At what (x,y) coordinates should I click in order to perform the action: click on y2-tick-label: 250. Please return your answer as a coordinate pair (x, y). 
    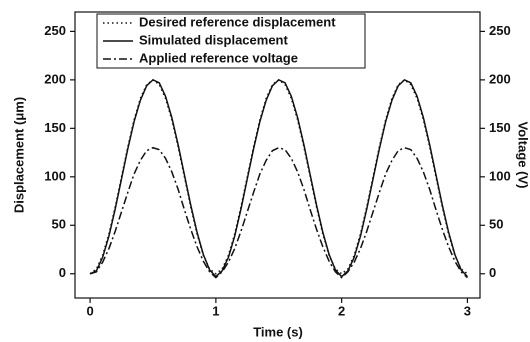
    Looking at the image, I should click on (500, 30).